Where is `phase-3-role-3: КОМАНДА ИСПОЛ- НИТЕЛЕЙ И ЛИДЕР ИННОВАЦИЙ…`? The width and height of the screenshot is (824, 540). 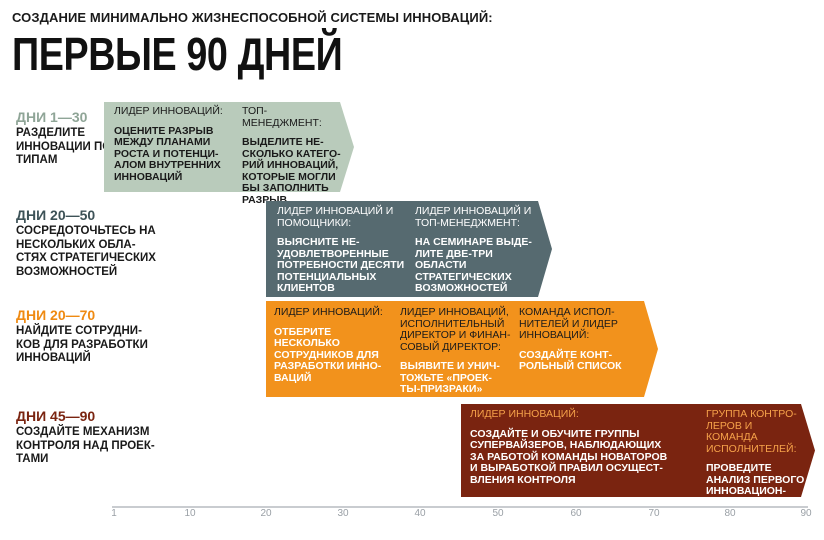 phase-3-role-3: КОМАНДА ИСПОЛ- НИТЕЛЕЙ И ЛИДЕР ИННОВАЦИЙ… is located at coordinates (568, 323).